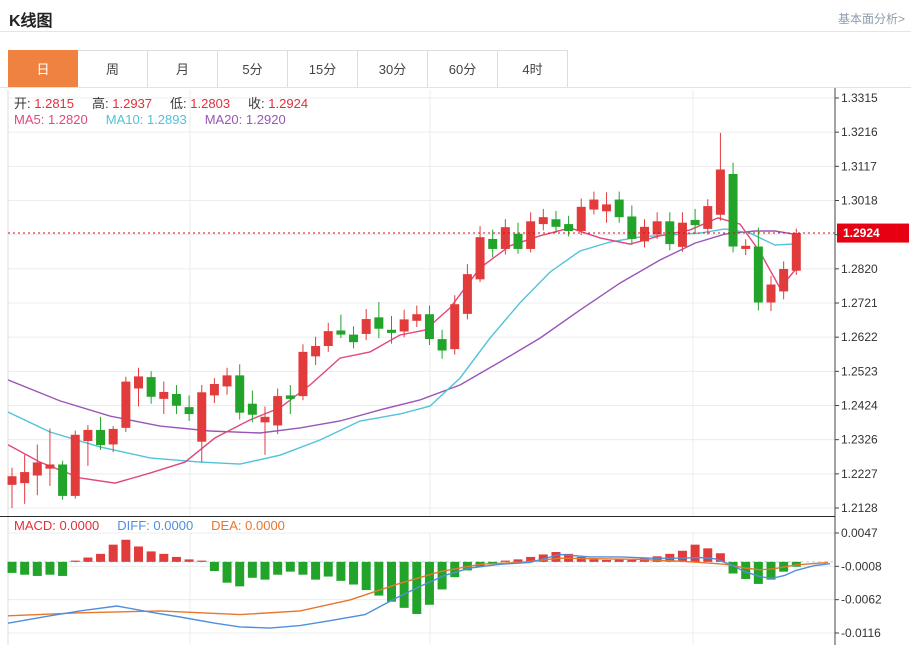 This screenshot has width=911, height=645. What do you see at coordinates (323, 69) in the screenshot?
I see `tab-15分: 15分` at bounding box center [323, 69].